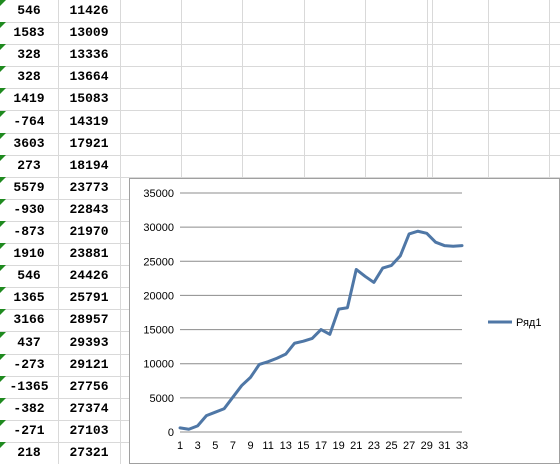 The width and height of the screenshot is (560, 464). What do you see at coordinates (374, 446) in the screenshot?
I see `x-tick-label: 23` at bounding box center [374, 446].